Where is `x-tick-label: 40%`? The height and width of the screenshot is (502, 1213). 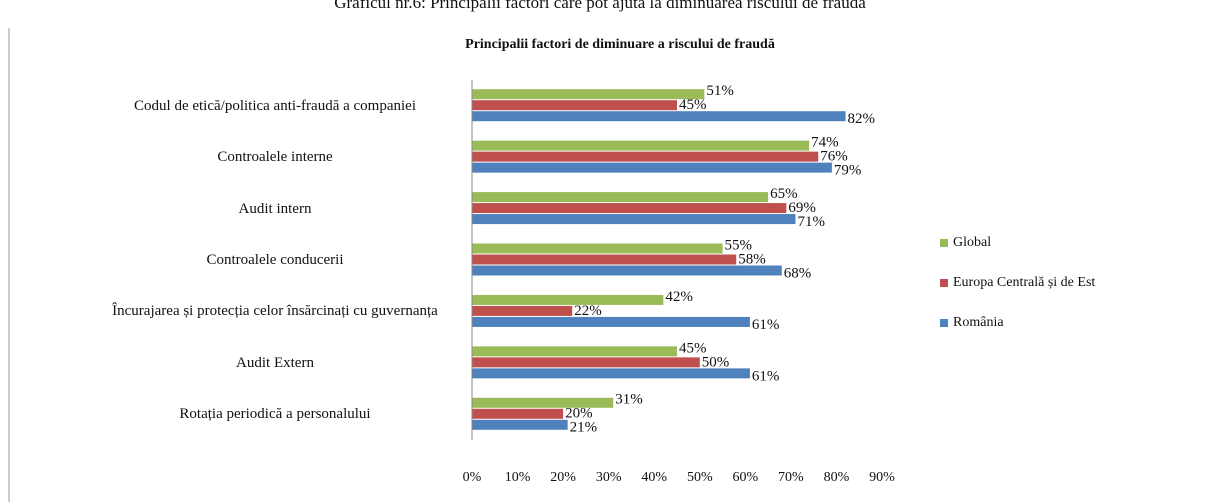 x-tick-label: 40% is located at coordinates (654, 477).